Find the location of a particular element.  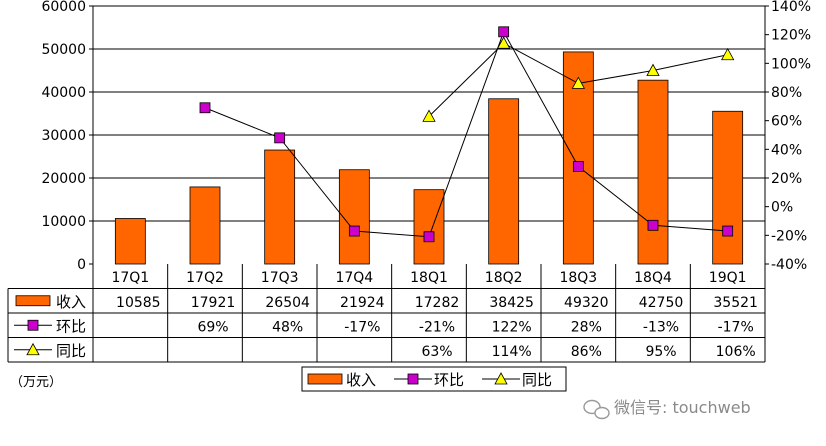

table-cell: 86% is located at coordinates (586, 352).